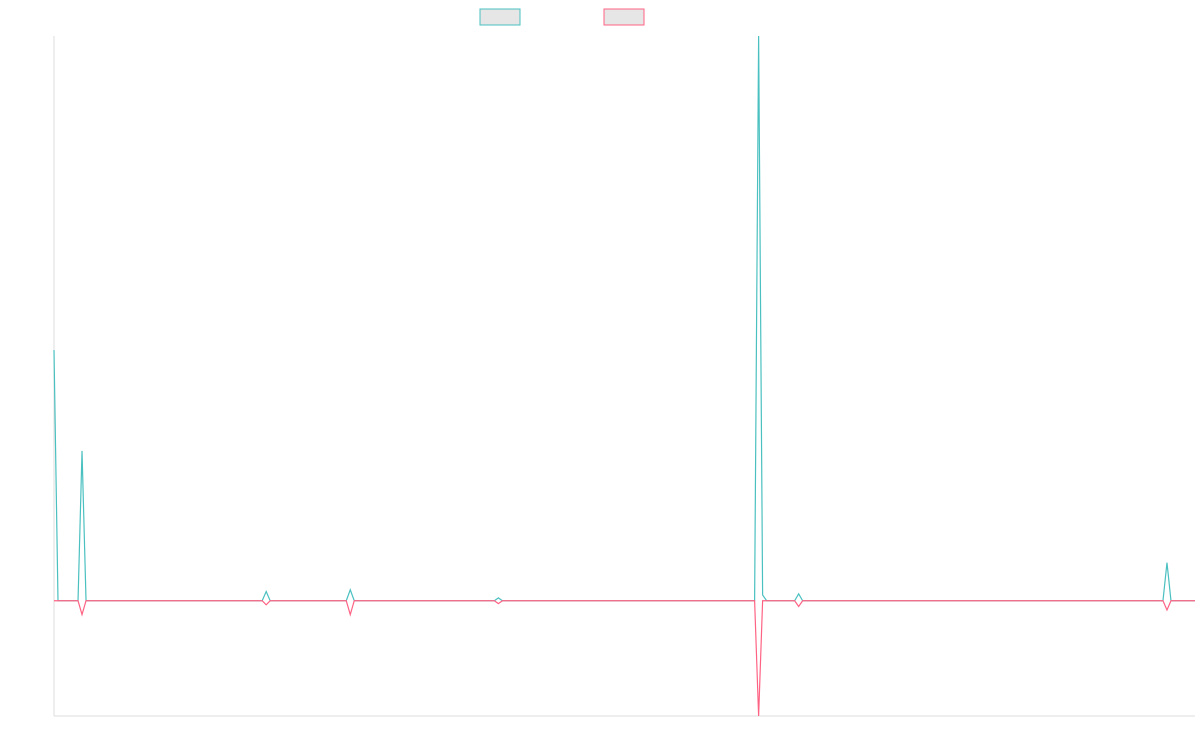 This screenshot has width=1200, height=750. Describe the element at coordinates (562, 17) in the screenshot. I see `legend` at that location.